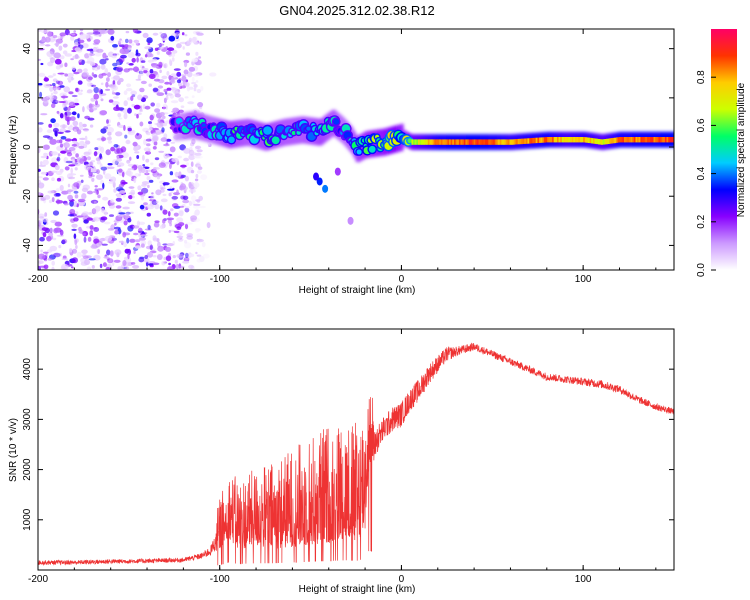 The image size is (750, 600). Describe the element at coordinates (27, 419) in the screenshot. I see `y-tick-label: 3000` at that location.